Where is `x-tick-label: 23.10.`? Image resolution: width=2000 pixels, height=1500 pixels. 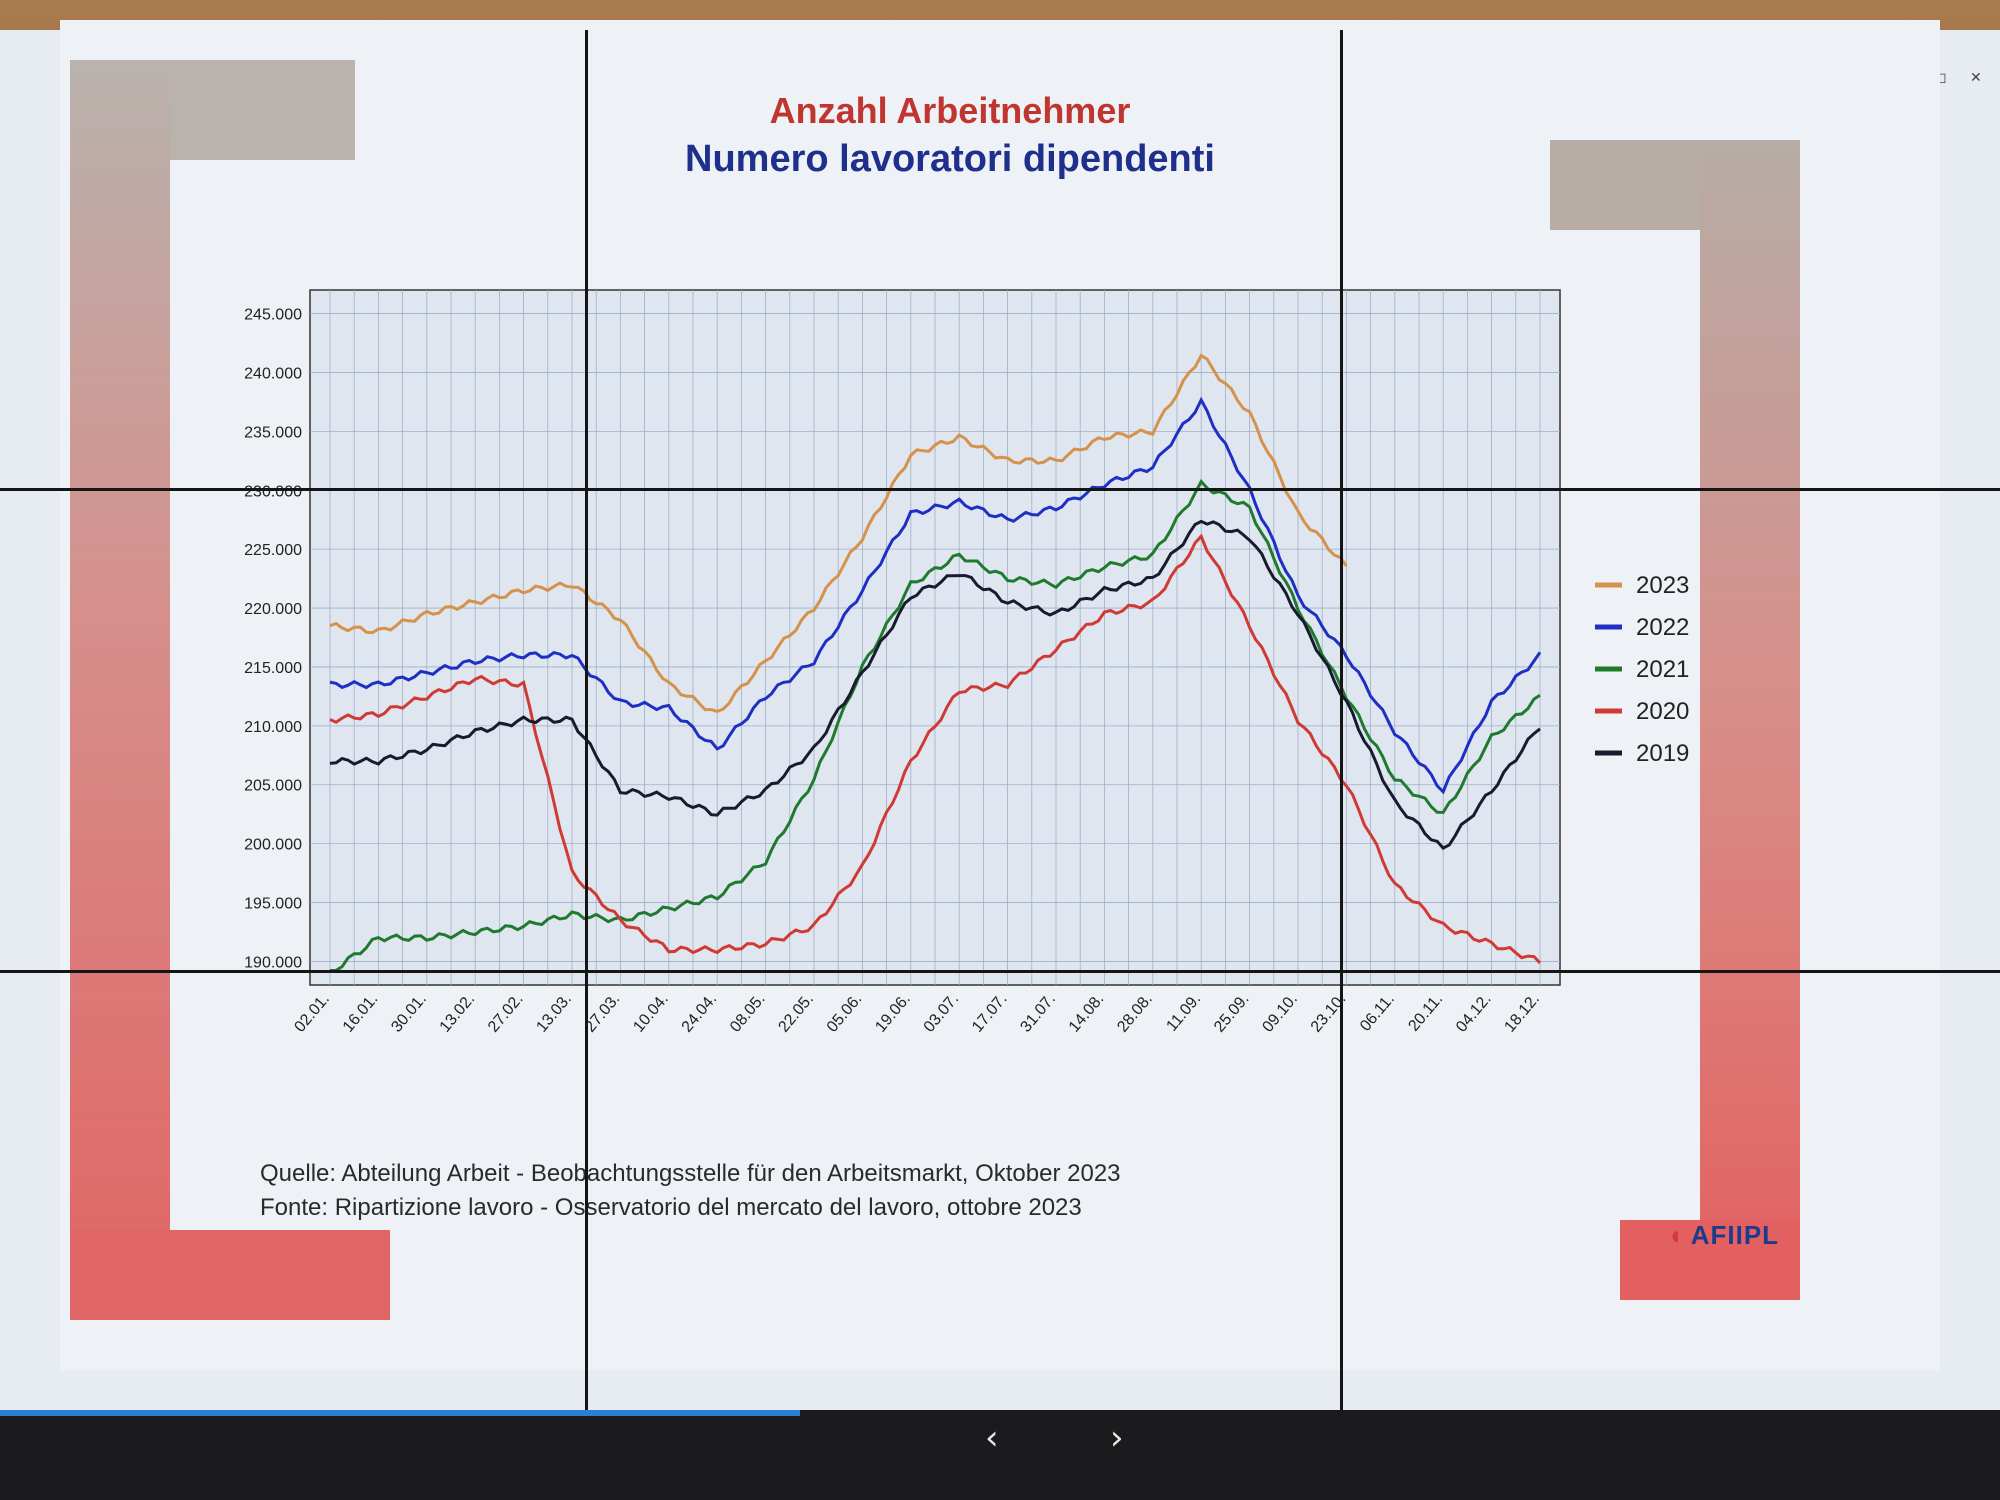 x-tick-label: 23.10. is located at coordinates (1329, 1013).